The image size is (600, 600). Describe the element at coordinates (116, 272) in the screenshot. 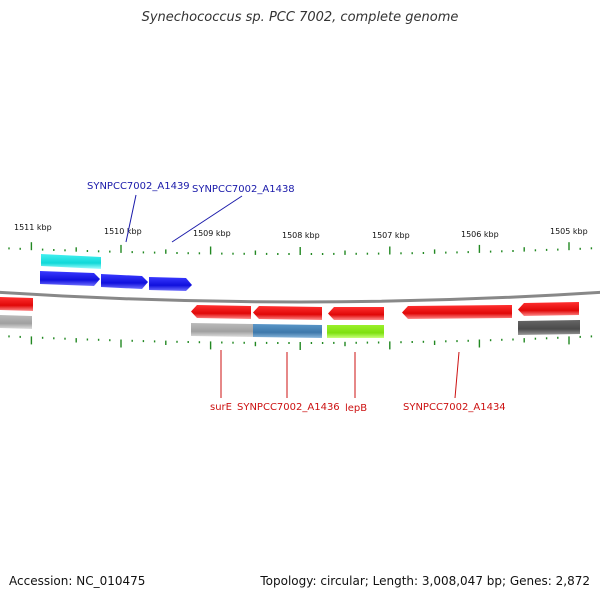

I see `forward-strand-features` at that location.